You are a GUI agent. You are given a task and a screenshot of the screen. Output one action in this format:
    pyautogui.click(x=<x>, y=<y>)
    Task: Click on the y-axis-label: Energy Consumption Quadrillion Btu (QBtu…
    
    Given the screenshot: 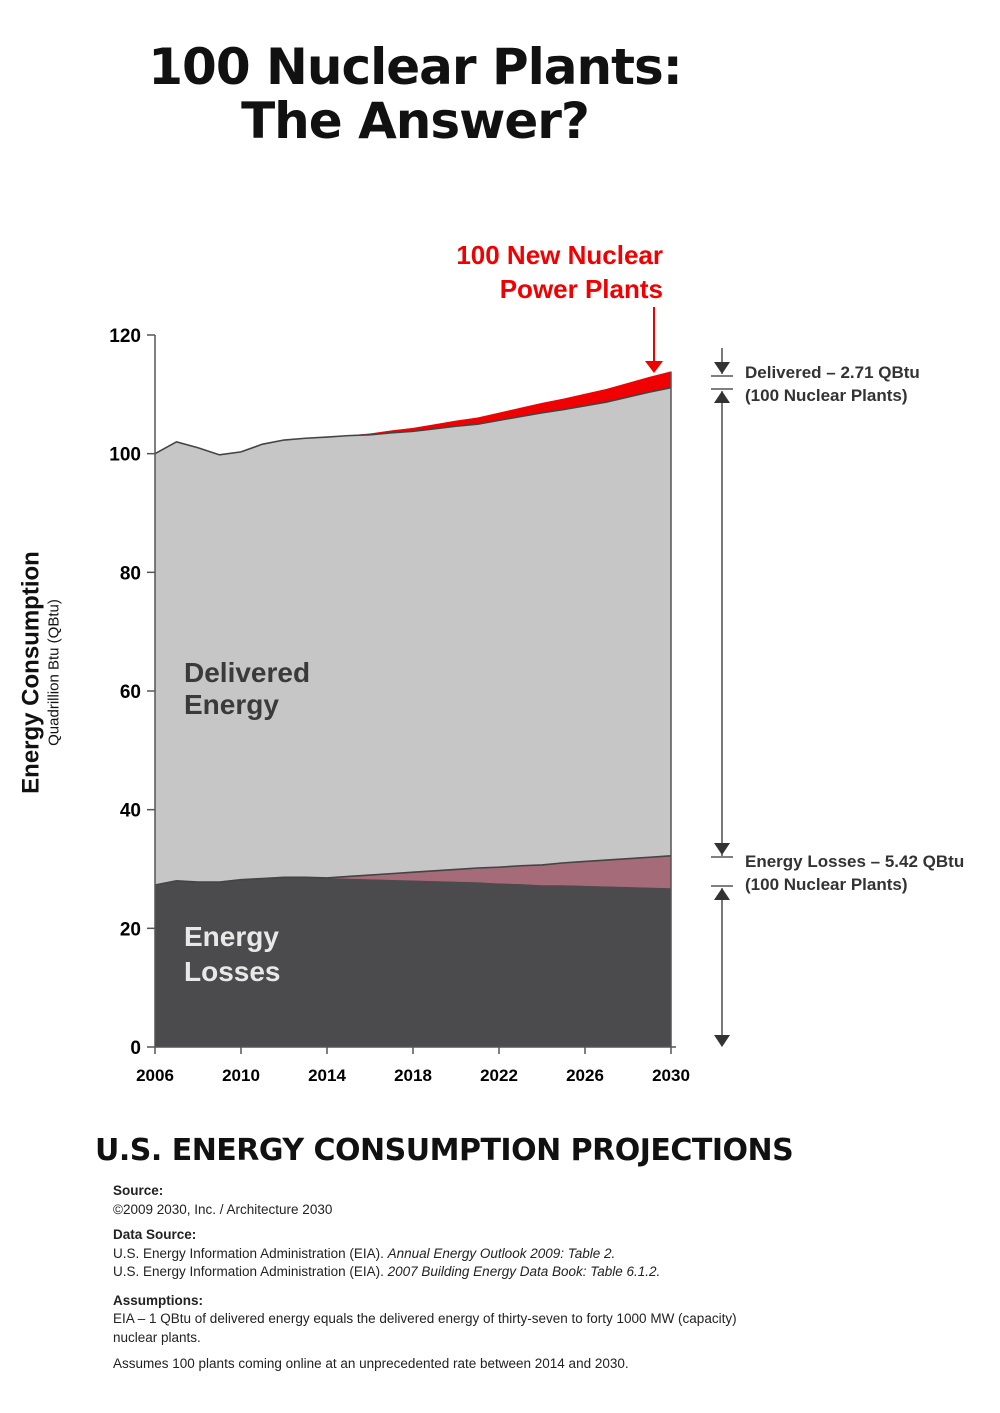 What is the action you would take?
    pyautogui.click(x=40, y=673)
    